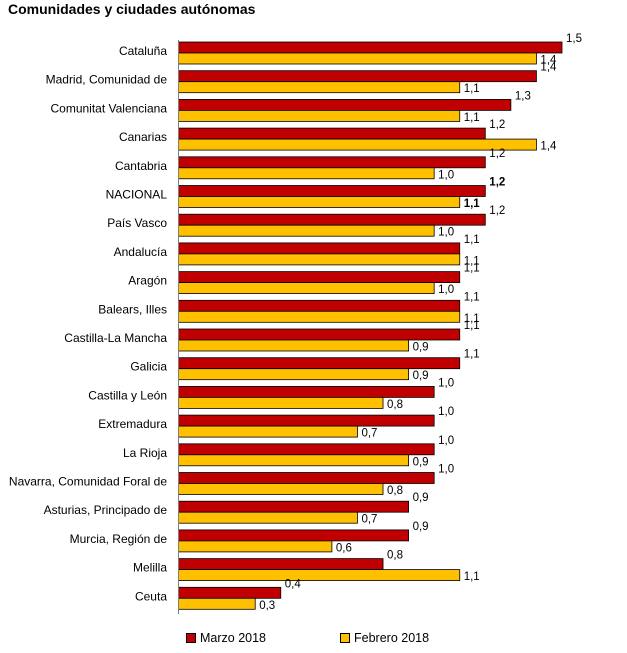 The image size is (627, 653). I want to click on value-label-nacional-febrero-2018: 1,1, so click(472, 204).